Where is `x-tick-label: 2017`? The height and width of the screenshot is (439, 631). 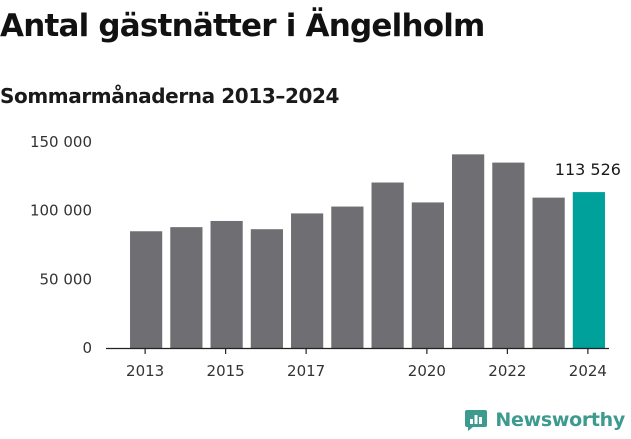
x-tick-label: 2017 is located at coordinates (306, 371).